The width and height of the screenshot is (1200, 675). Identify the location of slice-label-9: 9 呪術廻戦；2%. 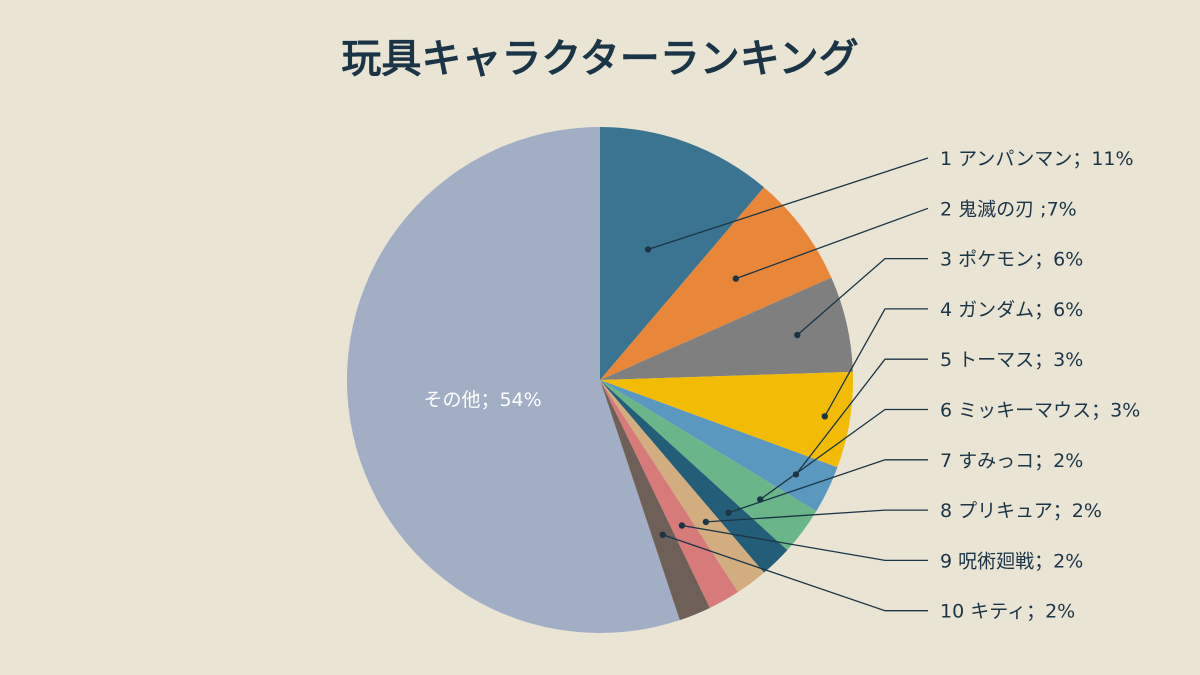
(1011, 561).